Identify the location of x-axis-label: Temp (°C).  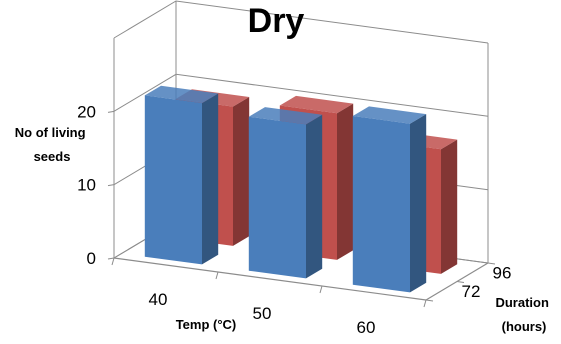
(206, 324).